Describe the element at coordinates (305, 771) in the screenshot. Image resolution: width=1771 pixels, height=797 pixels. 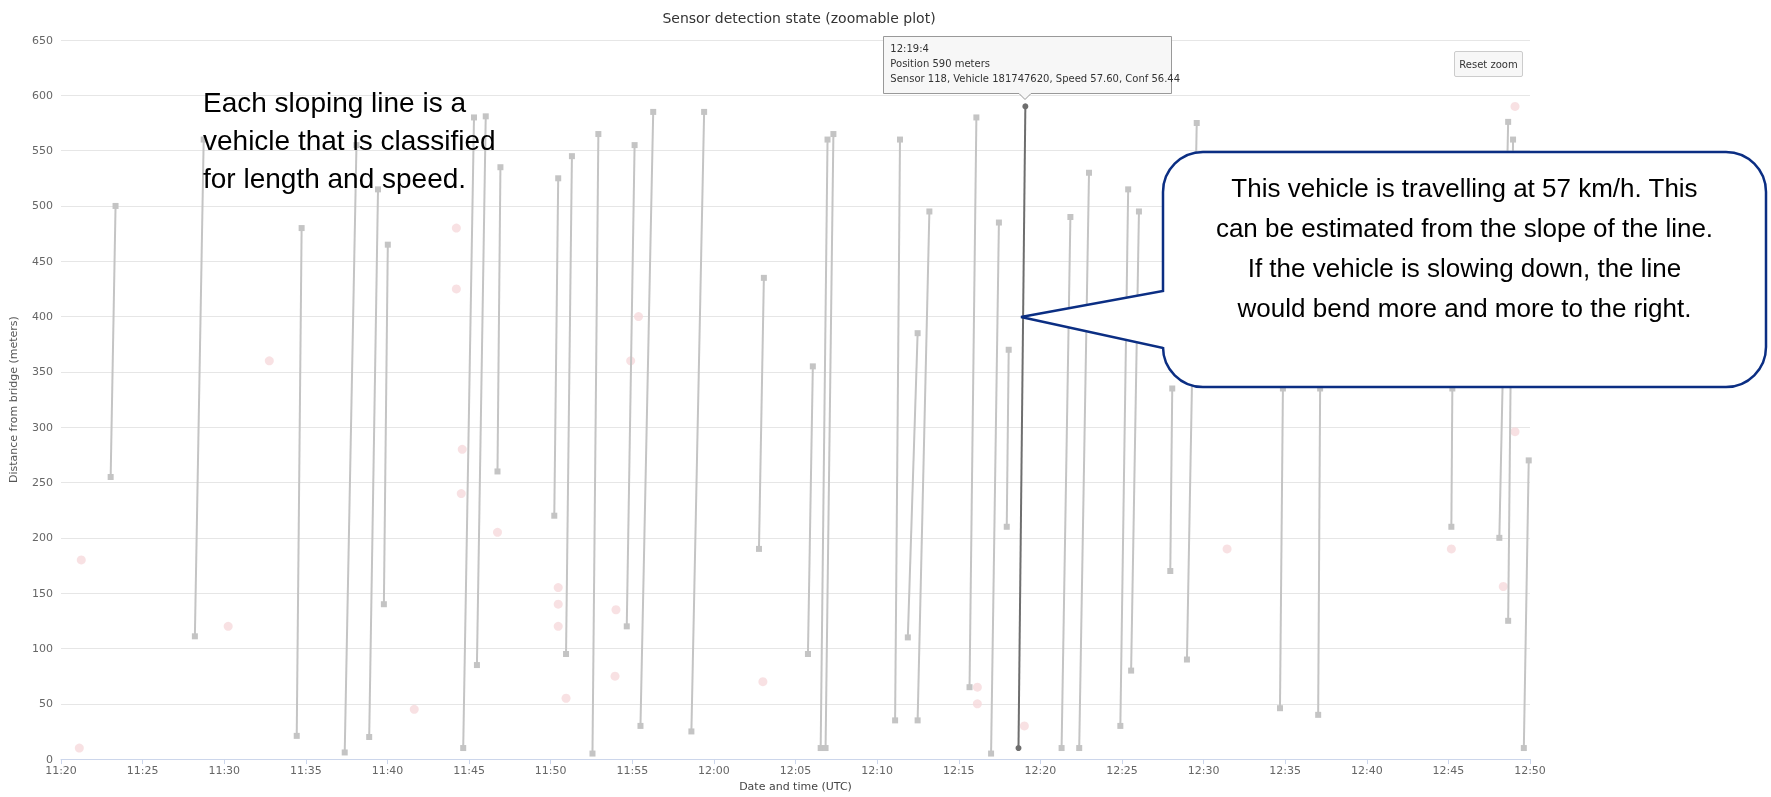
I see `x-tick-label: 11:35` at that location.